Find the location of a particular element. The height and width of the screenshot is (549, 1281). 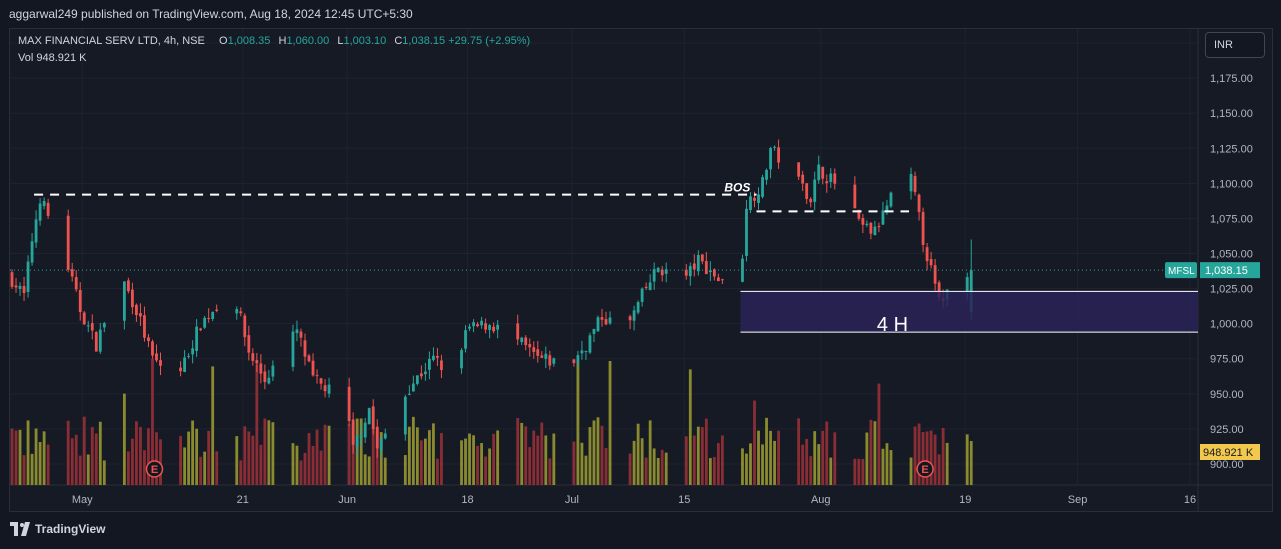

y-tick-label: 1,150.00 is located at coordinates (1231, 114).